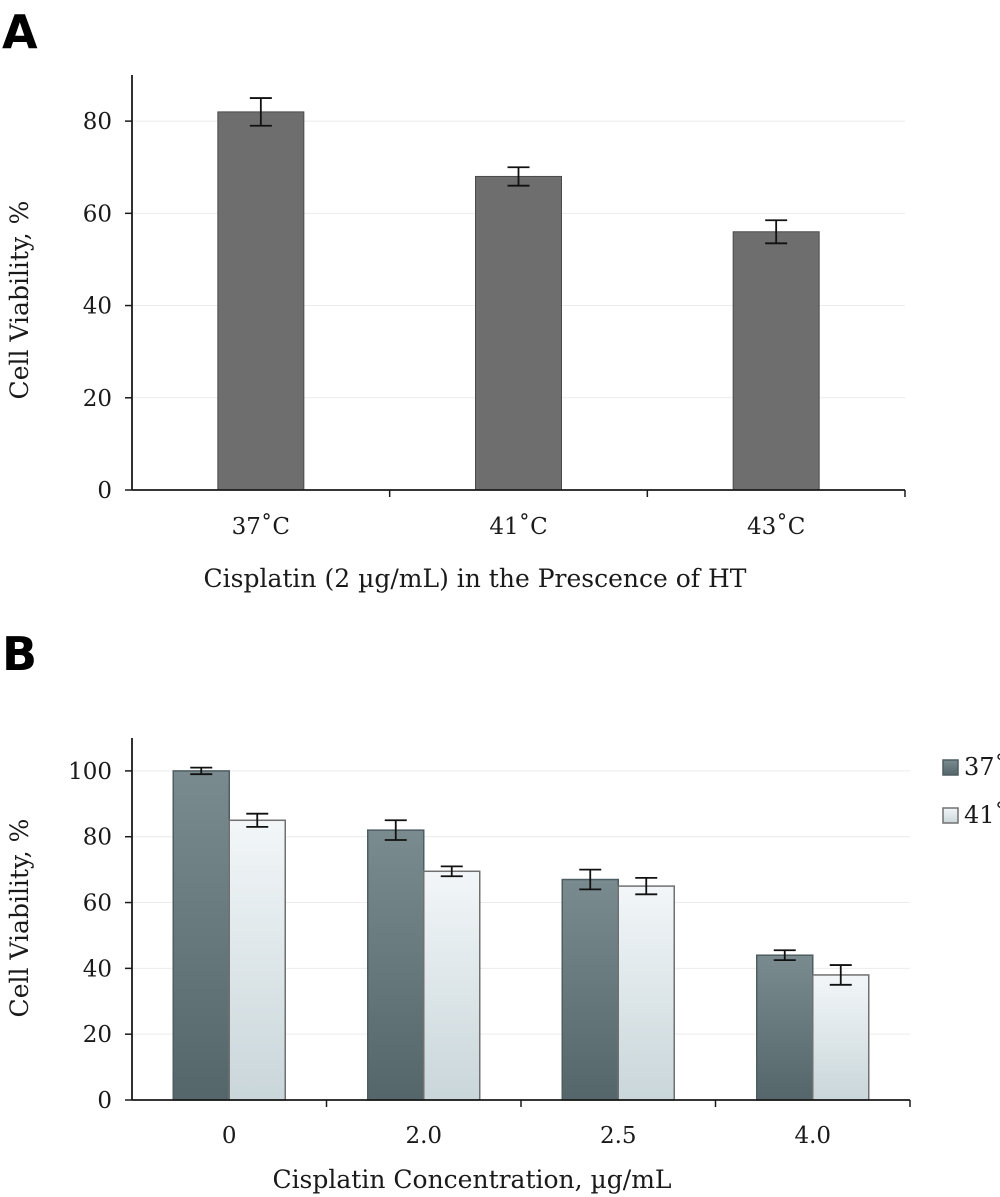 The width and height of the screenshot is (1000, 1197). Describe the element at coordinates (97, 399) in the screenshot. I see `a-y-tick-label: 20` at that location.